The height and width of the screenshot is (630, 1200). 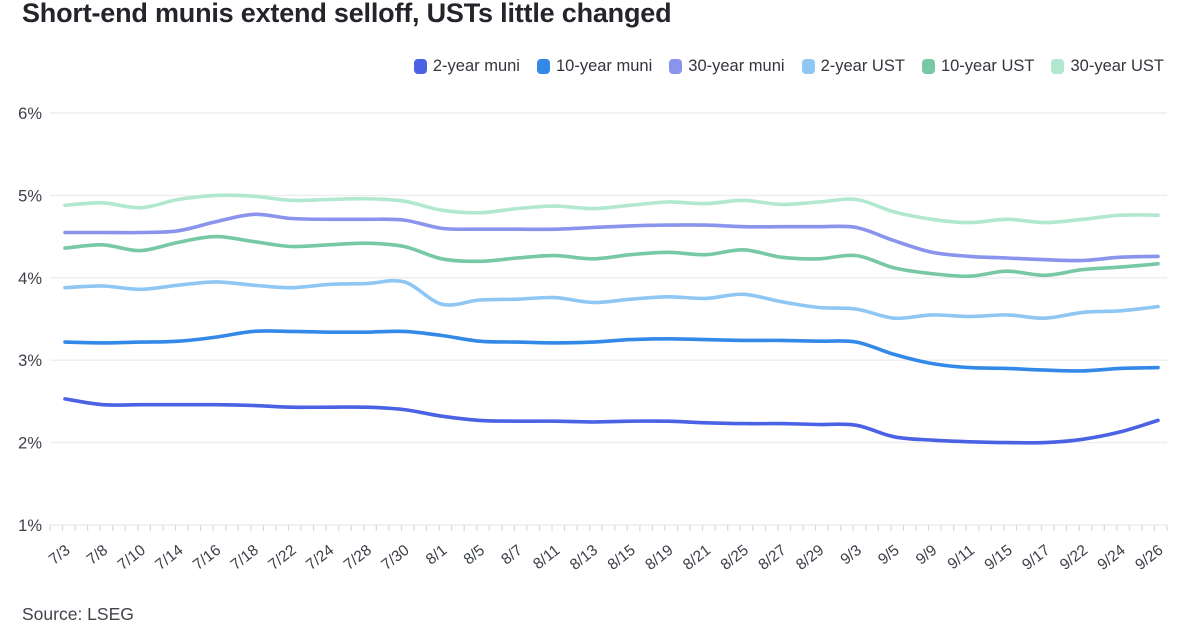 What do you see at coordinates (30, 526) in the screenshot?
I see `y-axis-label: 1%` at bounding box center [30, 526].